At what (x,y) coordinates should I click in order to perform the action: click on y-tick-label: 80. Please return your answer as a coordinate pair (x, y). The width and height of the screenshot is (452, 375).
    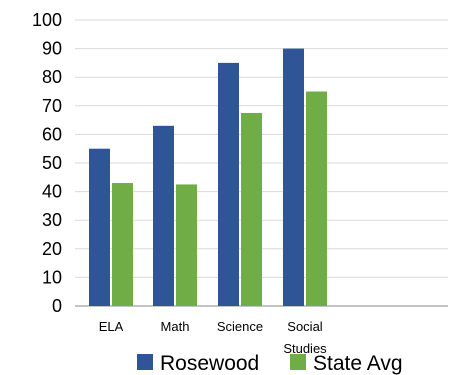
    Looking at the image, I should click on (52, 77).